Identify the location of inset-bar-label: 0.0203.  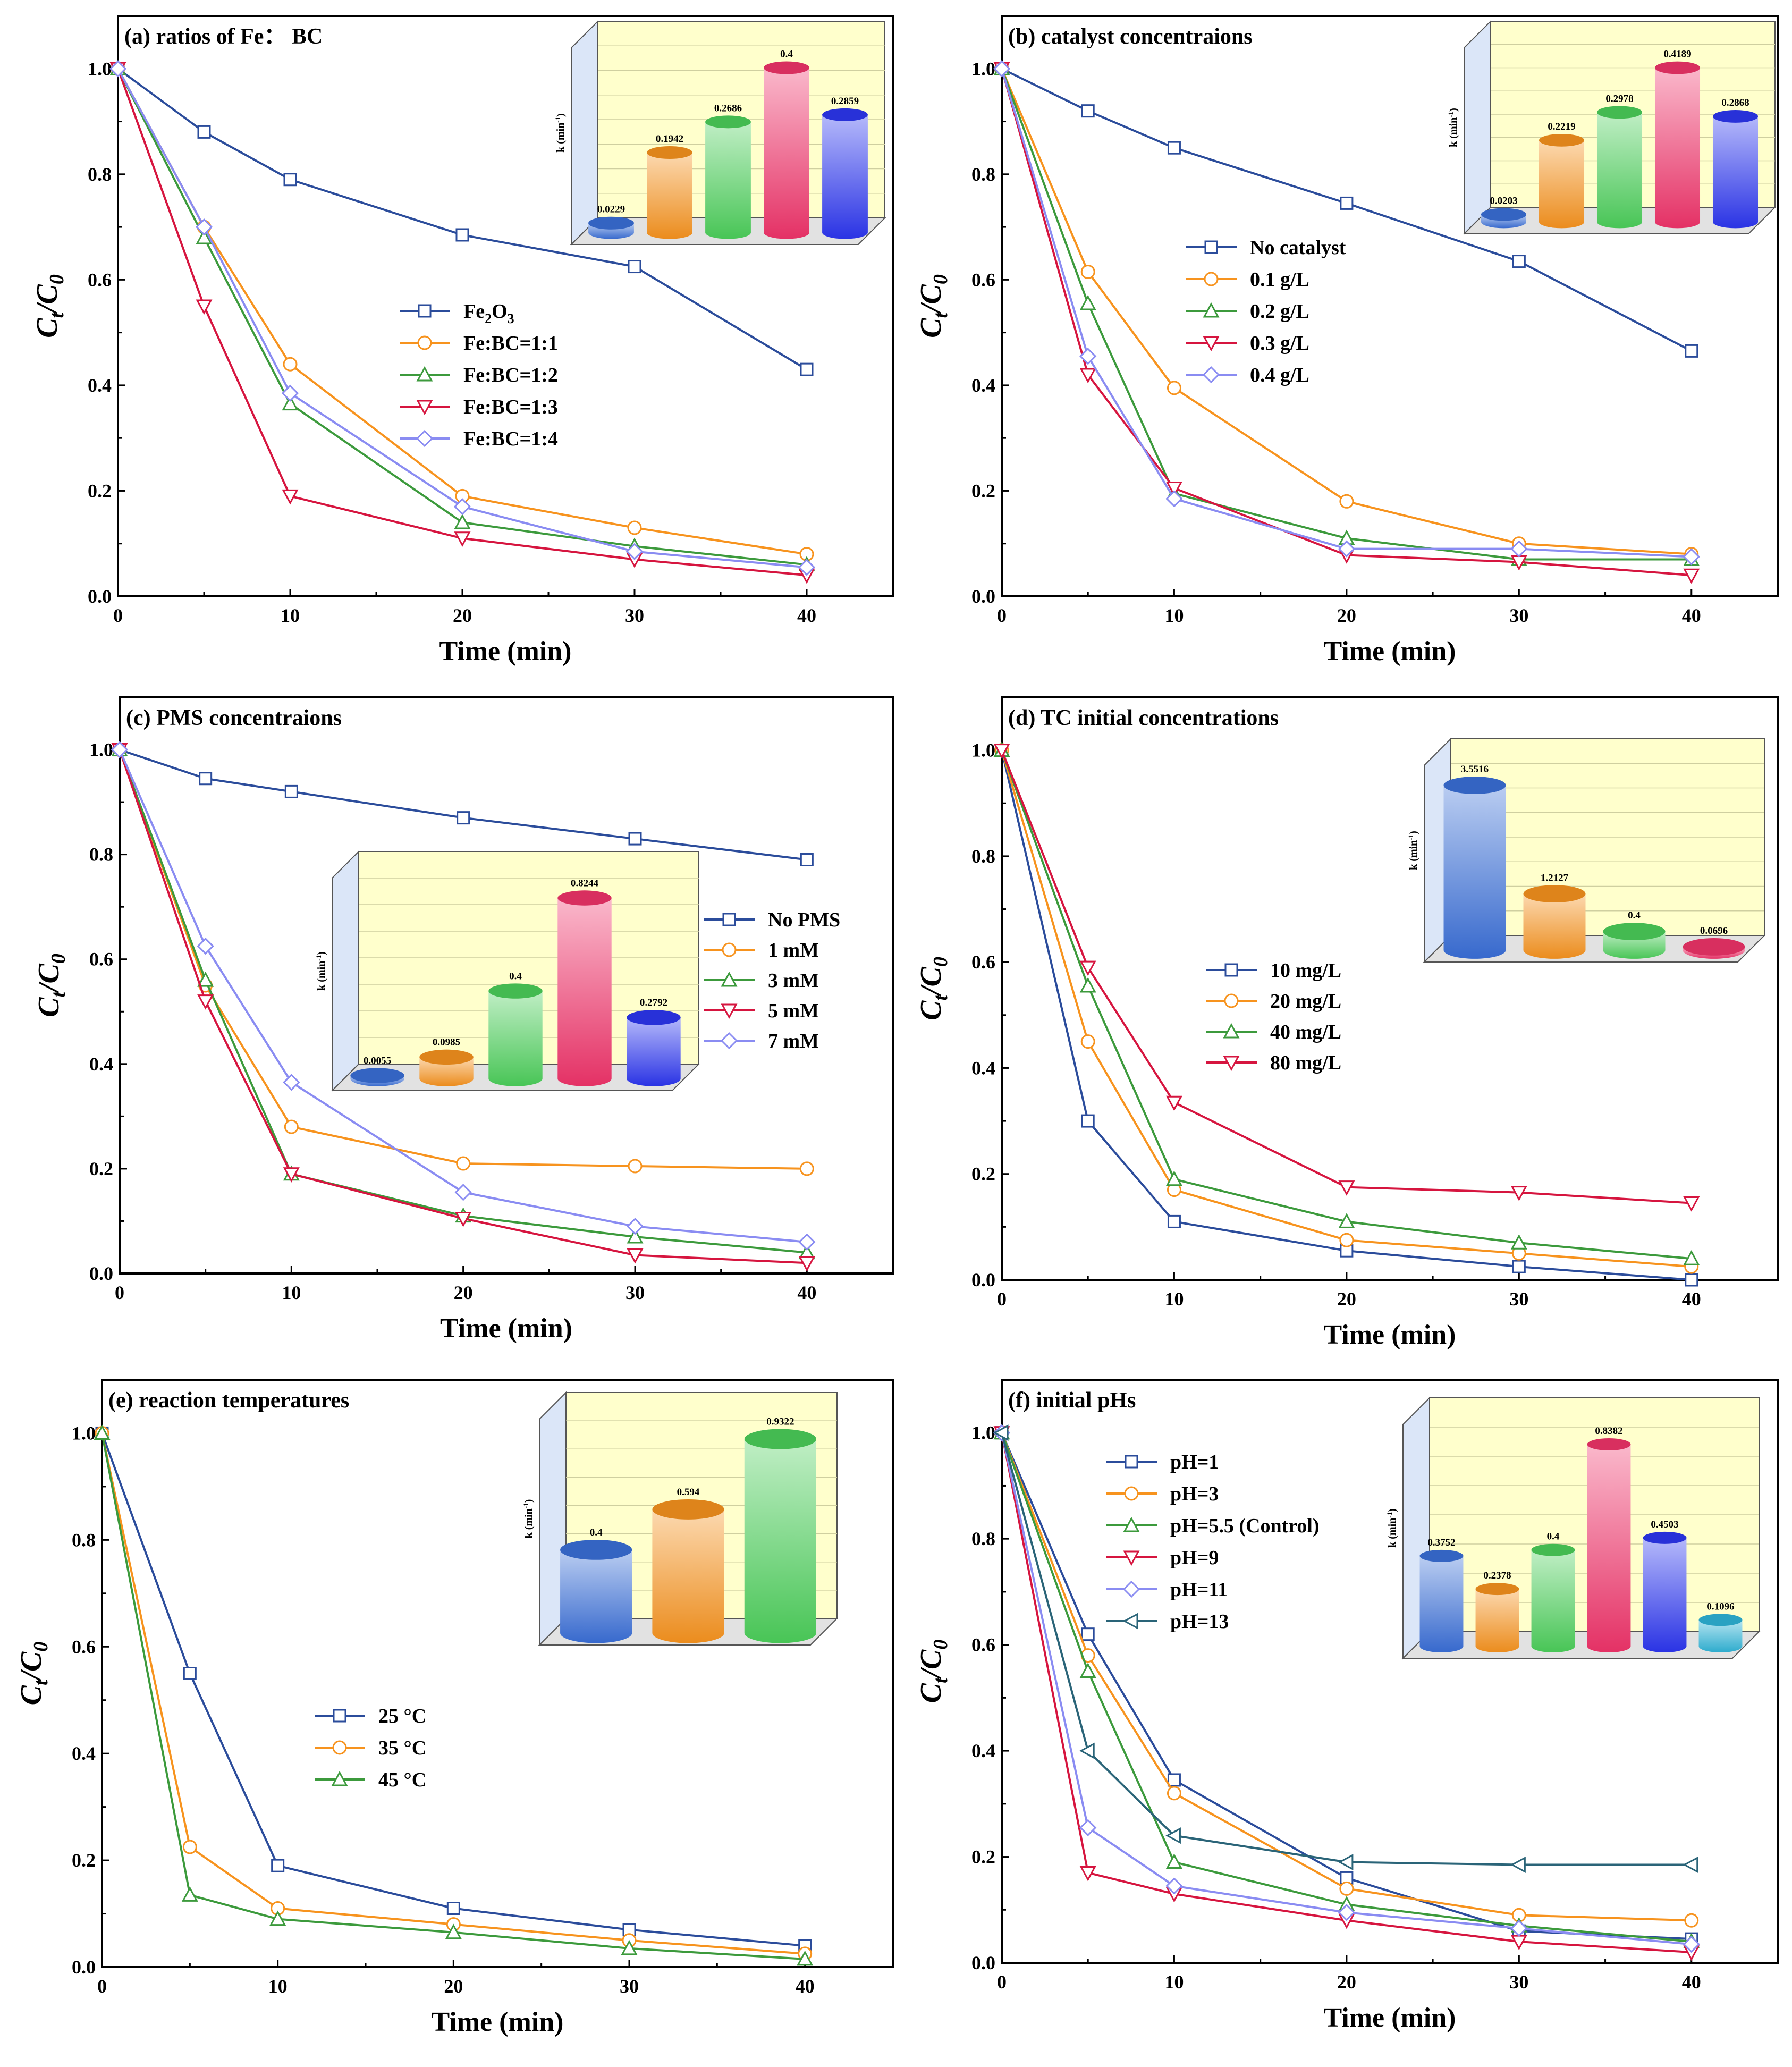
(1503, 201).